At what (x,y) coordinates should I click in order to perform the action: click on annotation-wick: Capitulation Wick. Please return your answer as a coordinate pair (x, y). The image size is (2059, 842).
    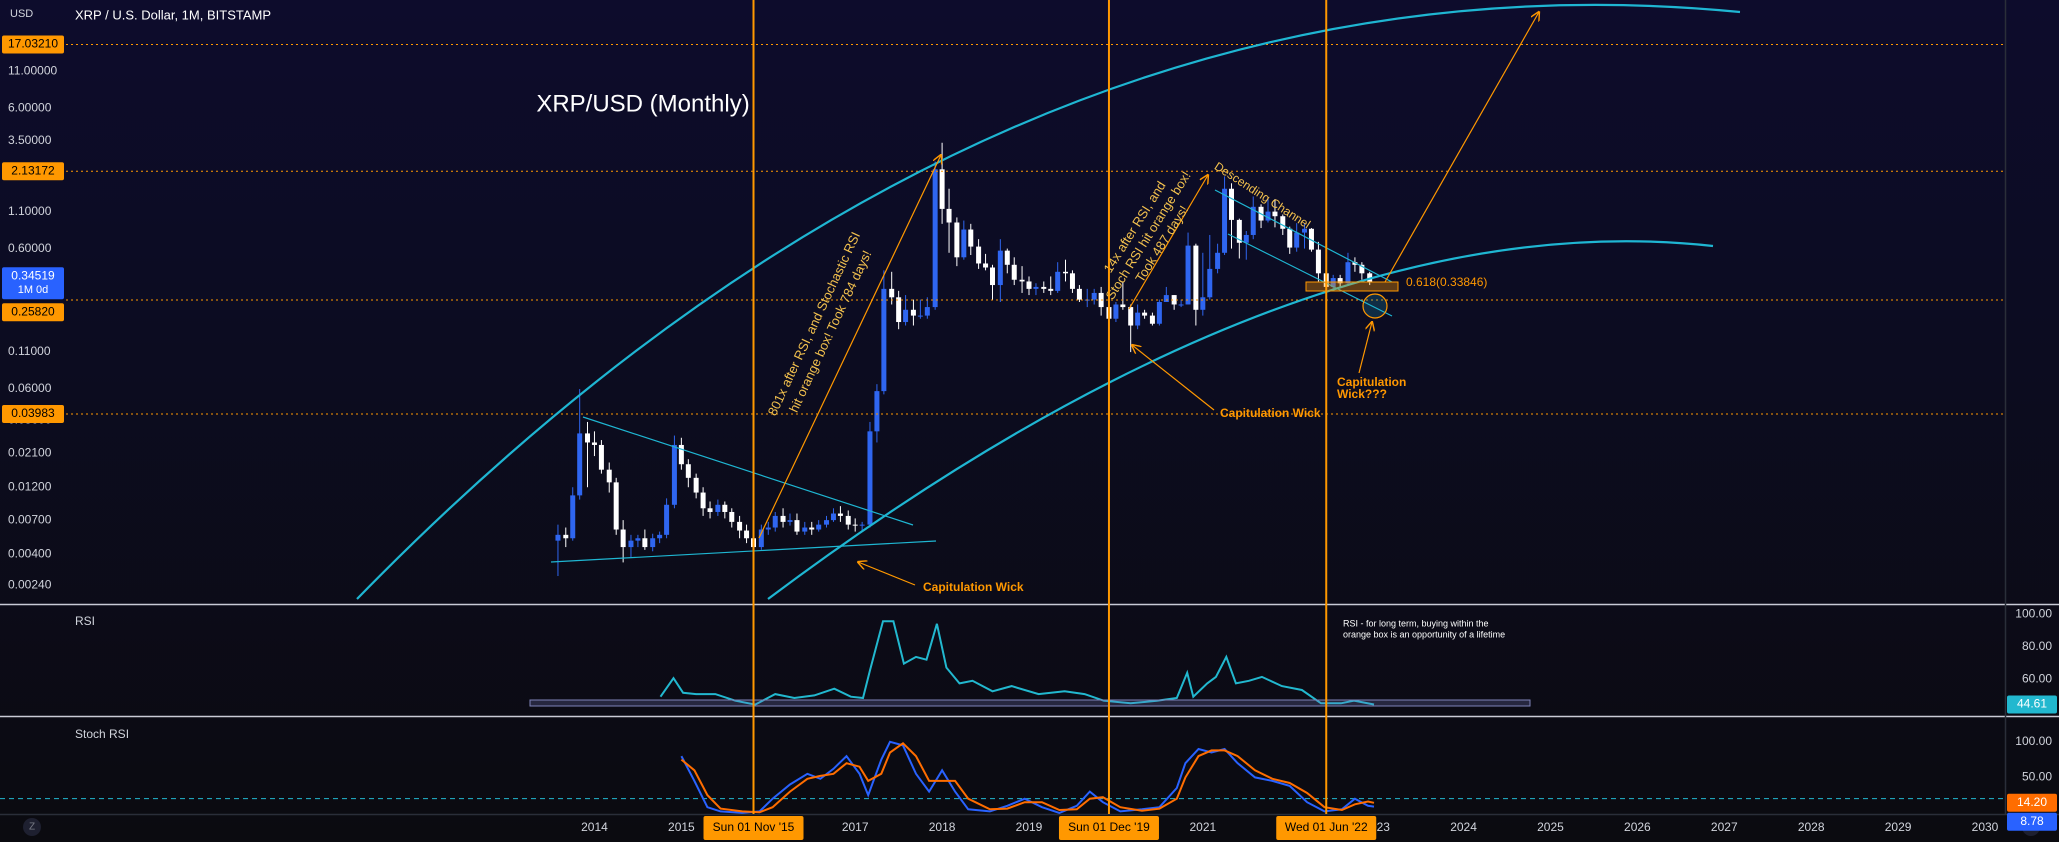
    Looking at the image, I should click on (973, 587).